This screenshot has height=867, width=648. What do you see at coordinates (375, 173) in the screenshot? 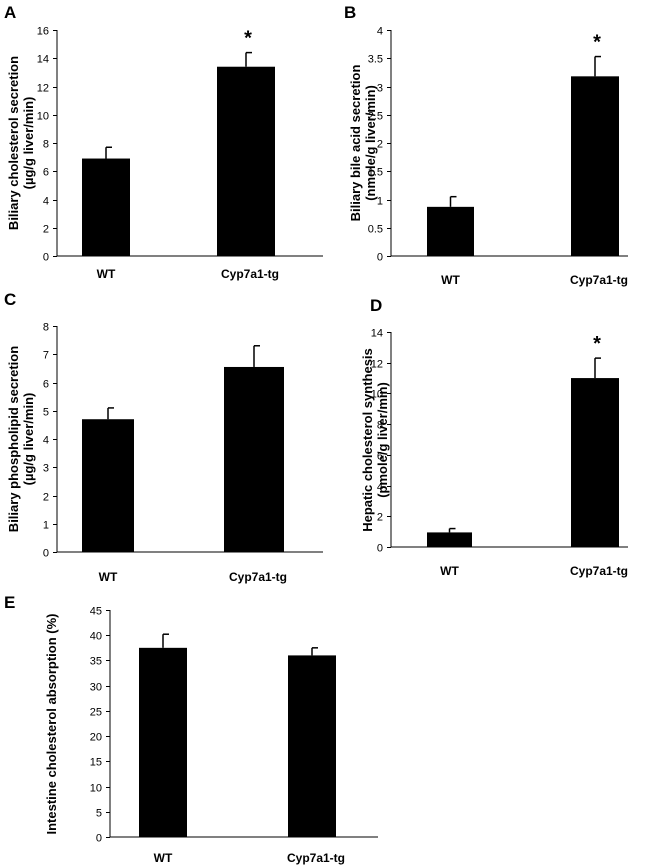
I see `y-tick-label: 1.5` at bounding box center [375, 173].